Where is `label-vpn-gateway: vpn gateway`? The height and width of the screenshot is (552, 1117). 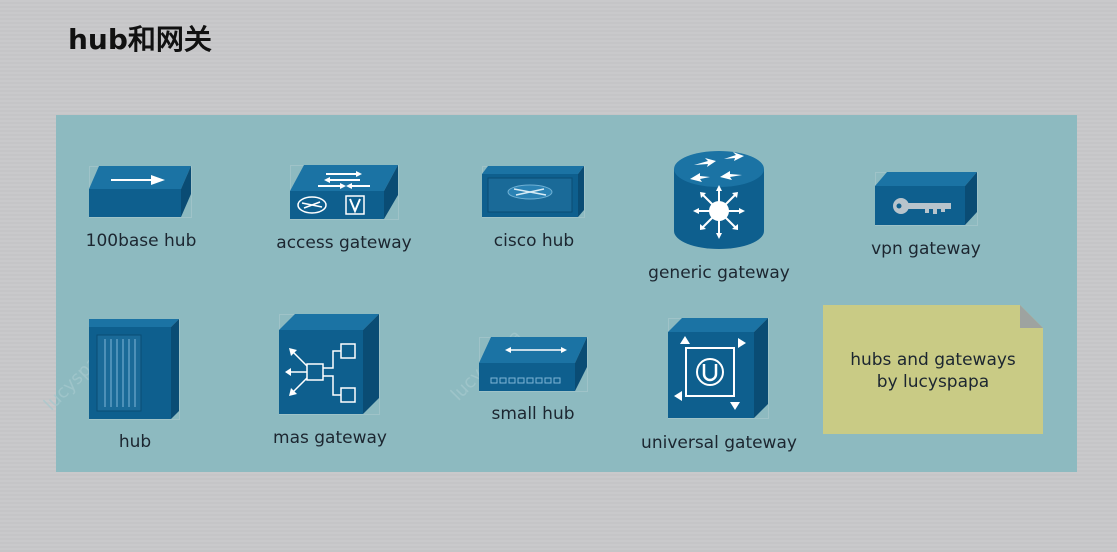
label-vpn-gateway: vpn gateway is located at coordinates (926, 249).